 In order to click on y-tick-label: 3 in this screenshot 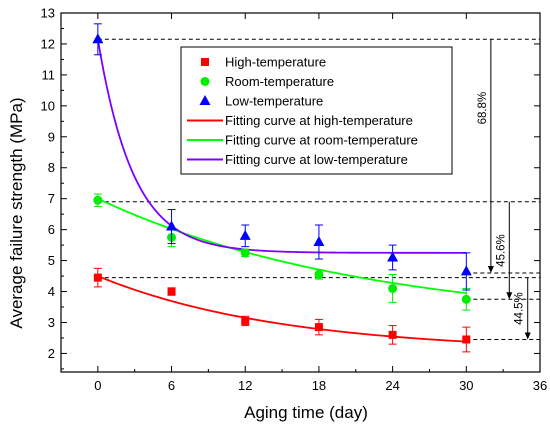, I will do `click(51, 322)`.